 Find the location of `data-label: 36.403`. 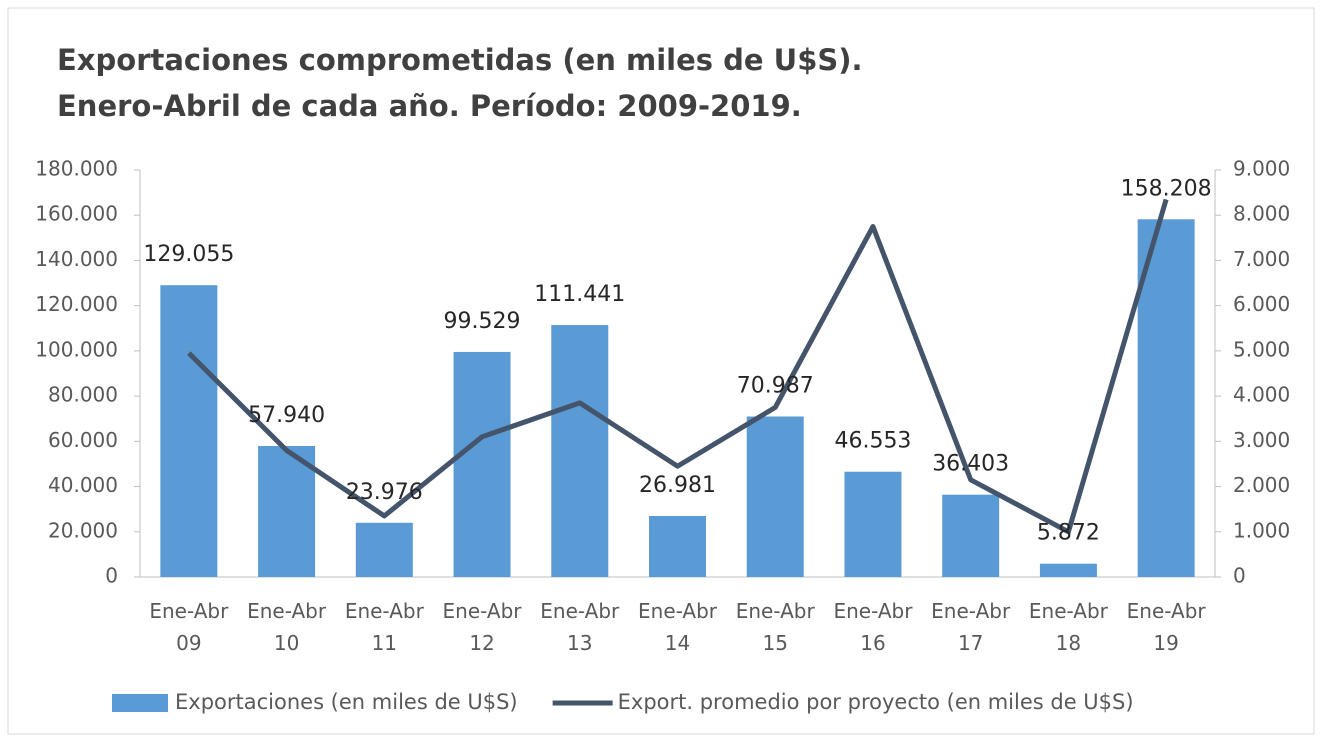

data-label: 36.403 is located at coordinates (970, 464).